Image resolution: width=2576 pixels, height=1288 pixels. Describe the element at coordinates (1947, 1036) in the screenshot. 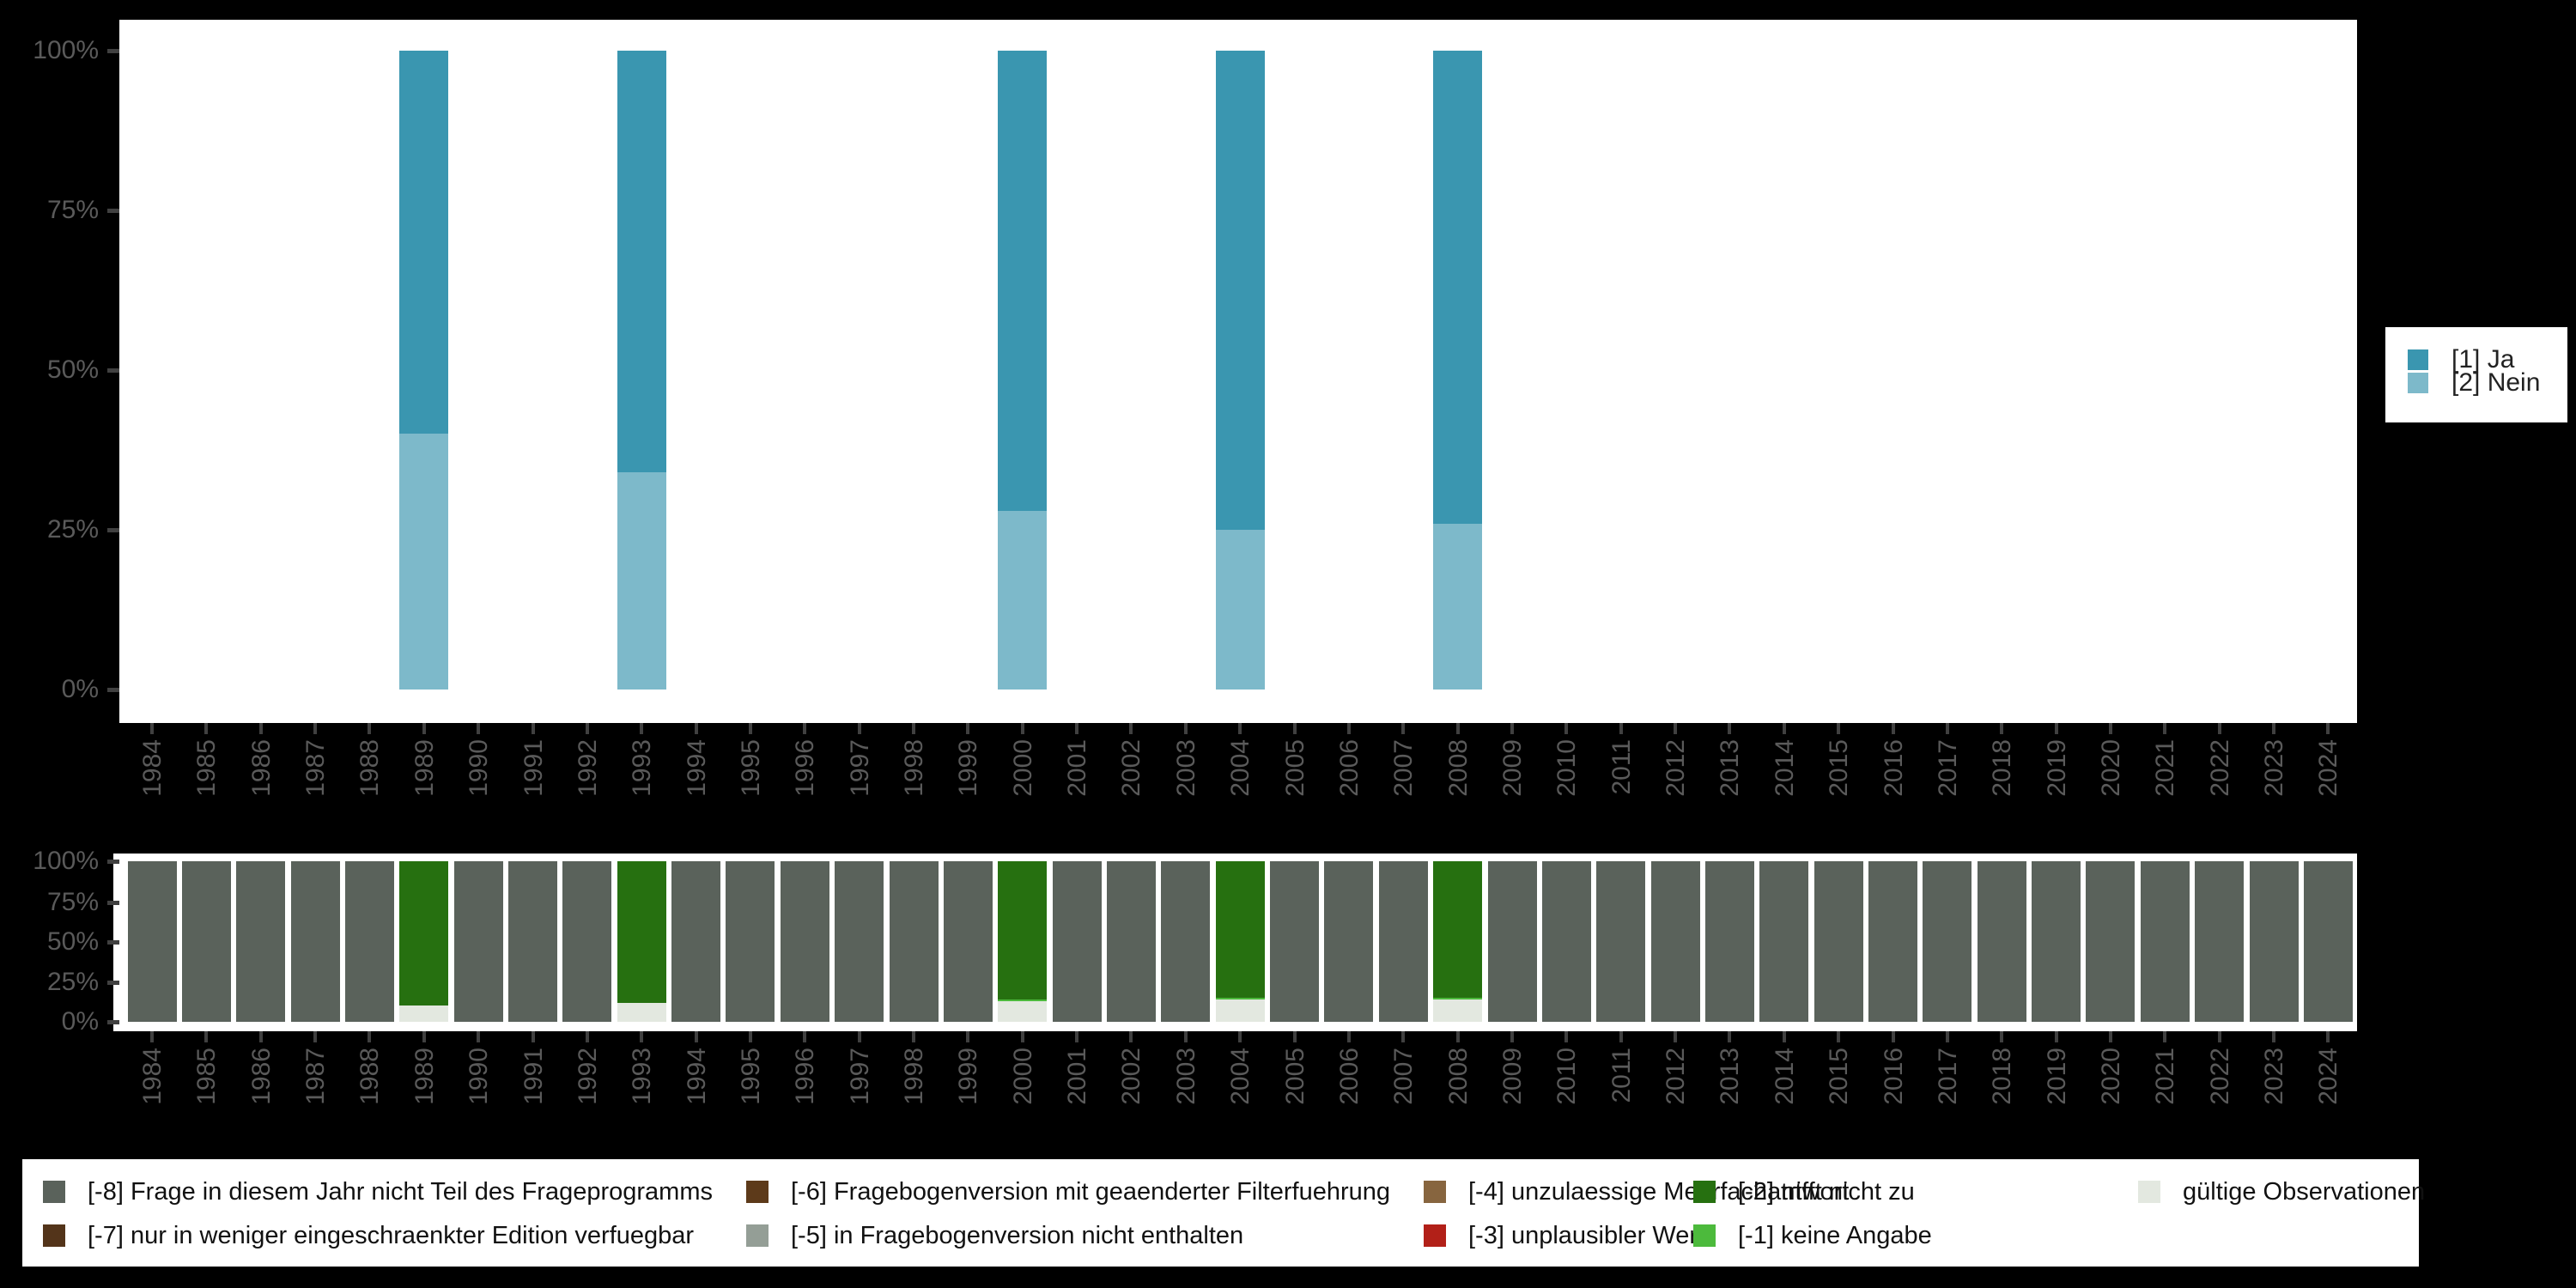

I see `x-tick-2017` at that location.